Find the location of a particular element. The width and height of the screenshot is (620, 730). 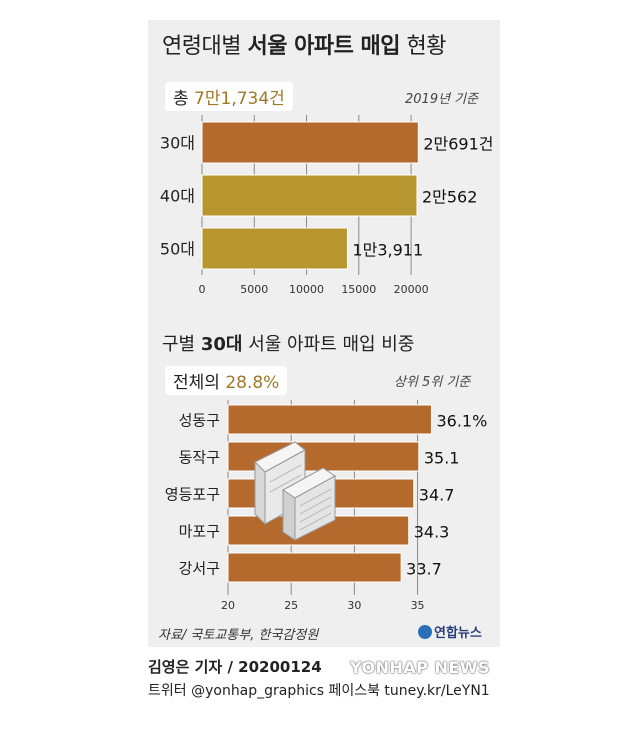

category-label: 40대 is located at coordinates (177, 196).